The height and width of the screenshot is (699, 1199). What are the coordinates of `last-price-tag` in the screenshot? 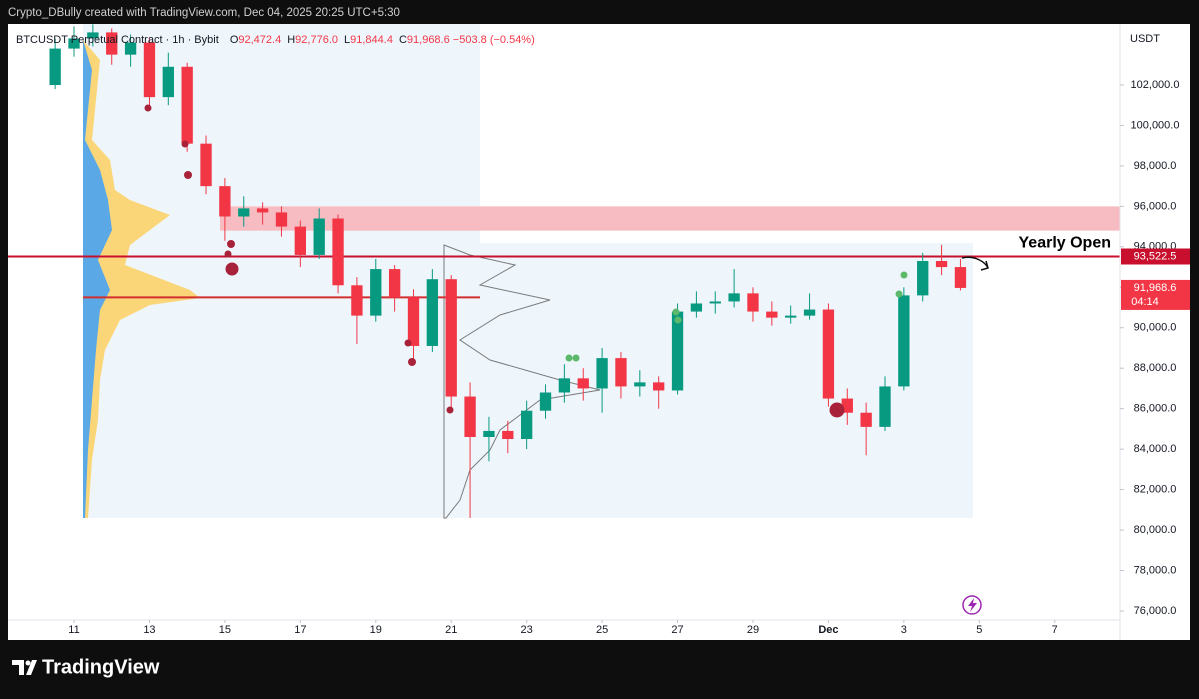 It's located at (1155, 294).